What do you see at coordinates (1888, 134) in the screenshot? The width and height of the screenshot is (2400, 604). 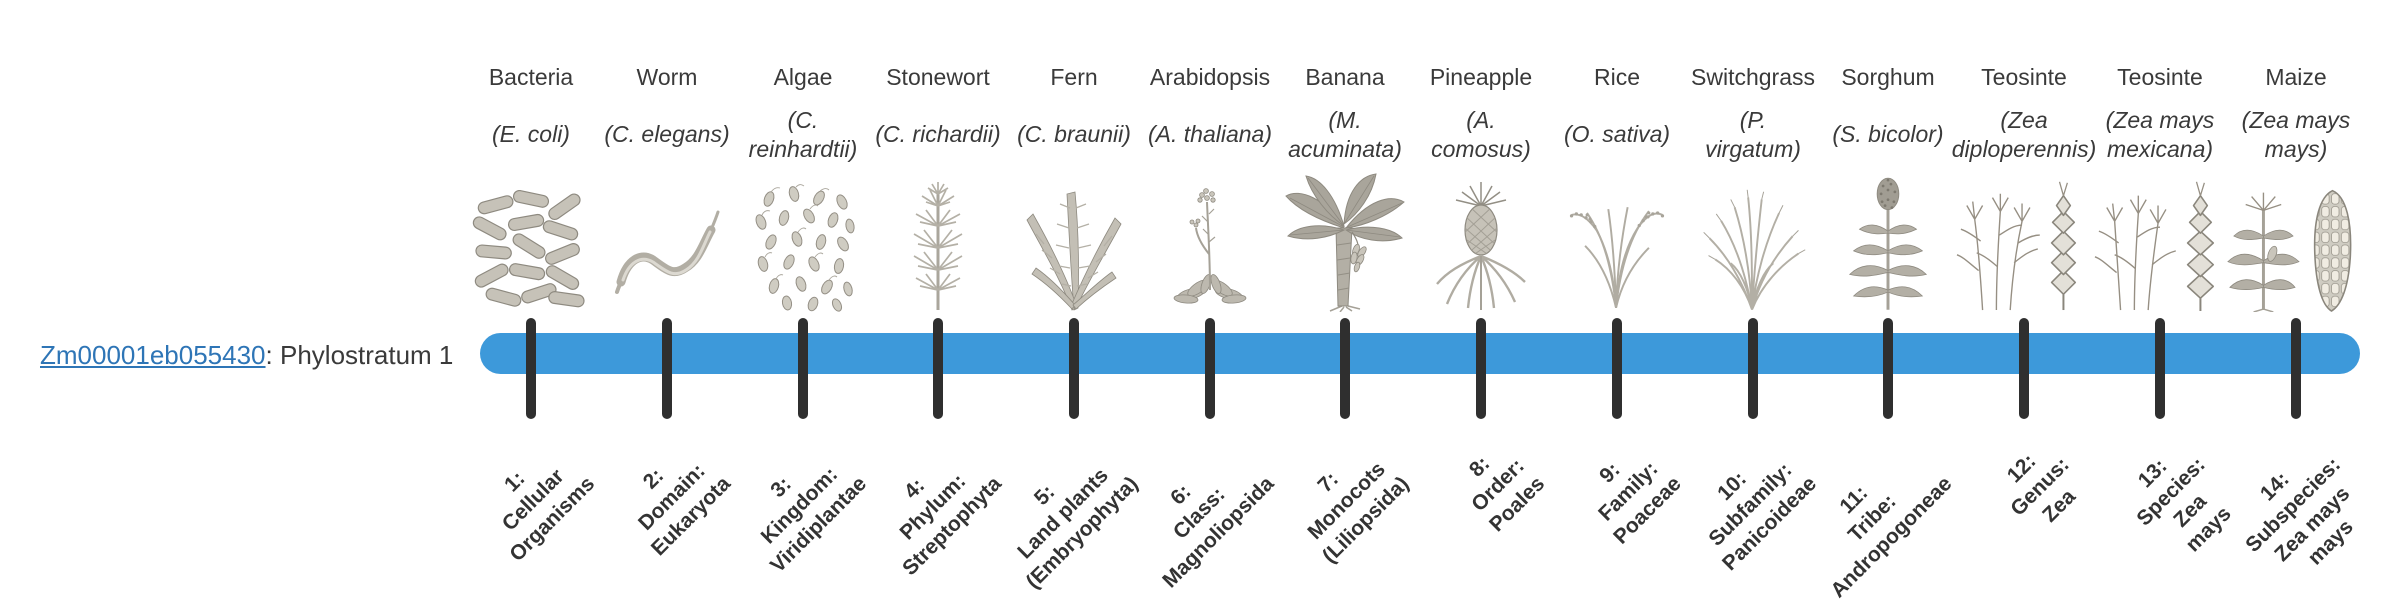 I see `organism-scientific-name: (S. bicolor)` at bounding box center [1888, 134].